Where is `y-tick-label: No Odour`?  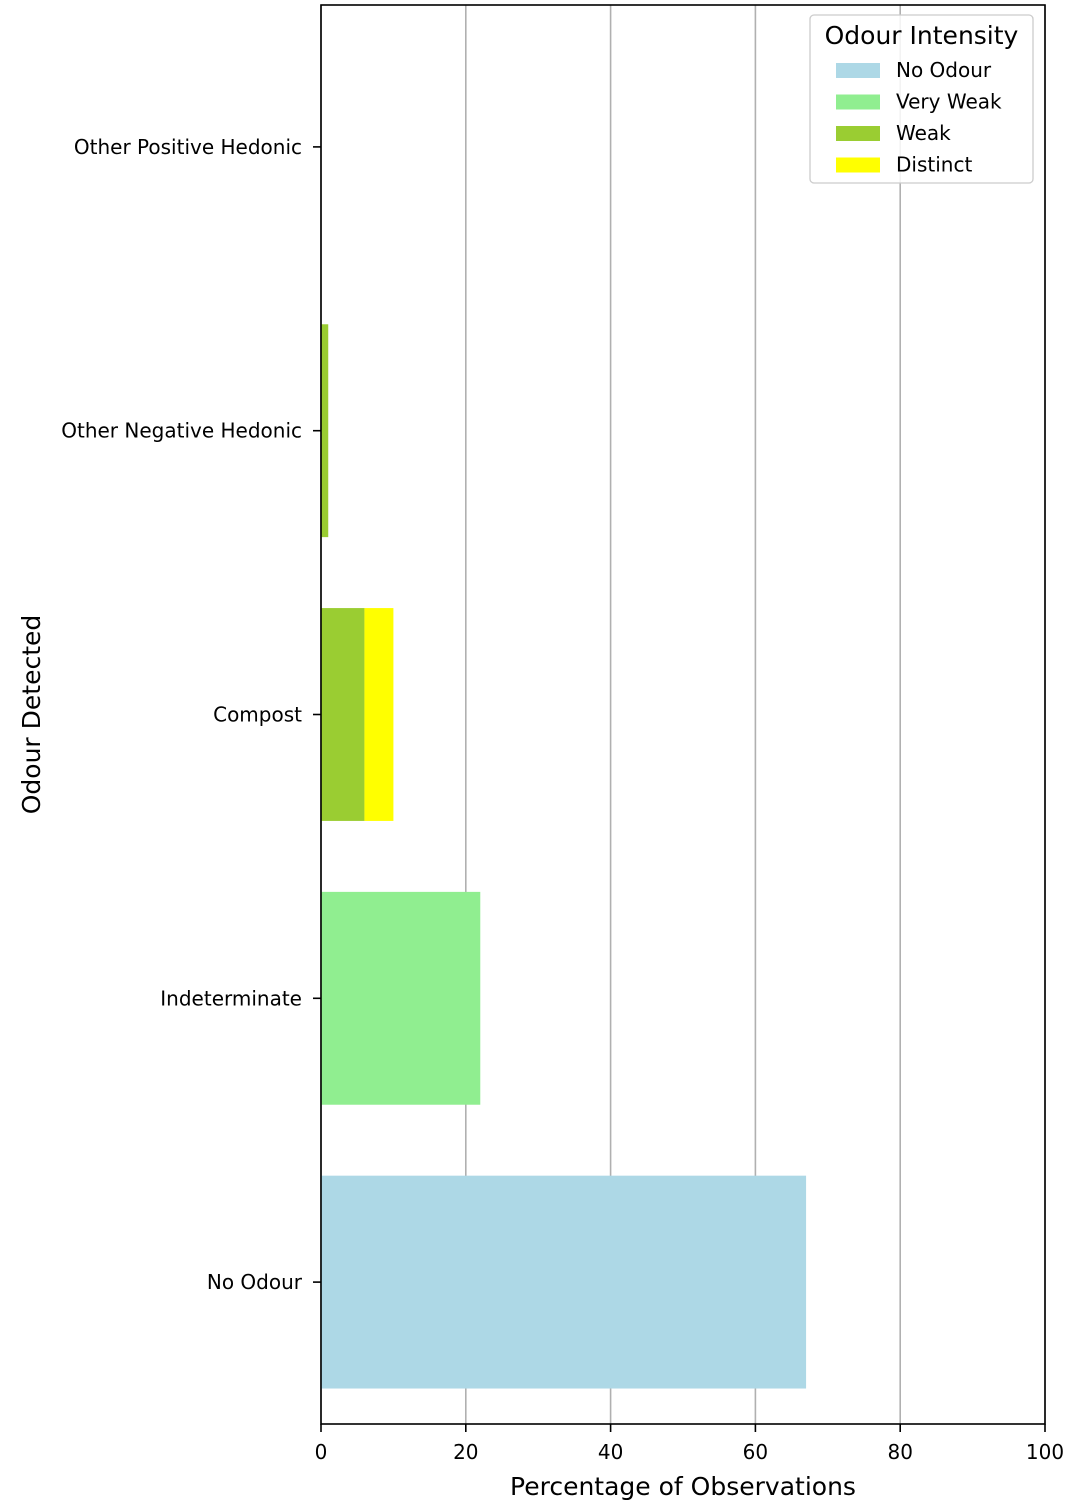
y-tick-label: No Odour is located at coordinates (255, 1282).